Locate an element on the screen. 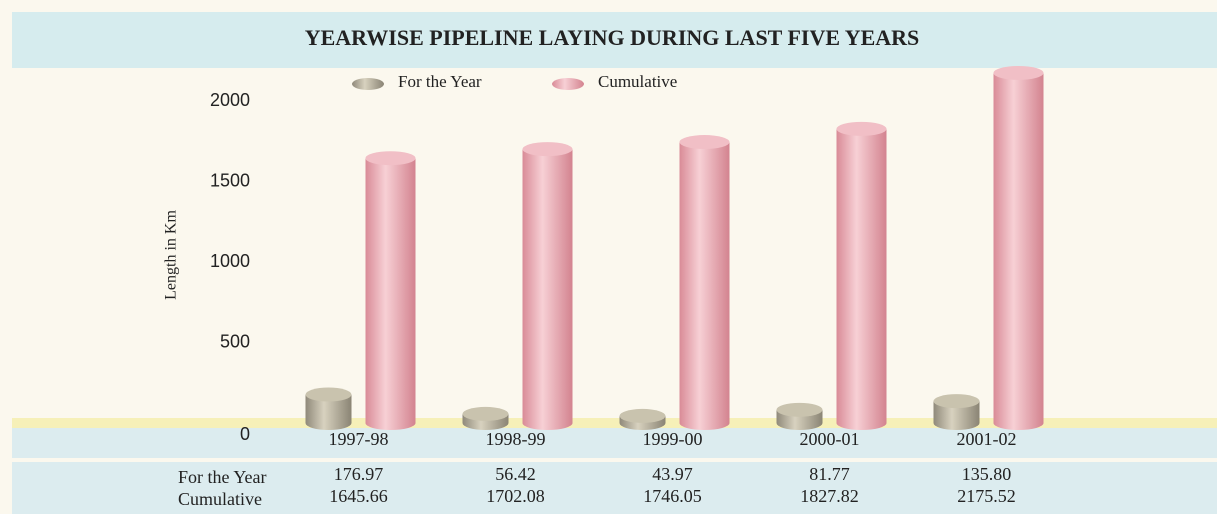  x-tick-label: 2000-01 is located at coordinates (830, 439).